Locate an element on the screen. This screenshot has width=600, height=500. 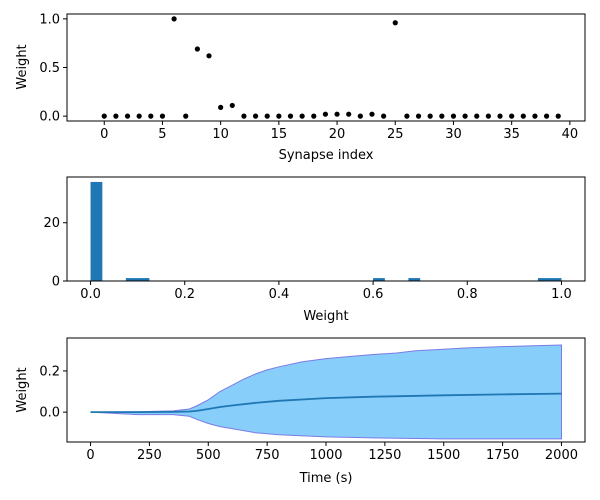
scatter-x-tick-label: 15 is located at coordinates (279, 134).